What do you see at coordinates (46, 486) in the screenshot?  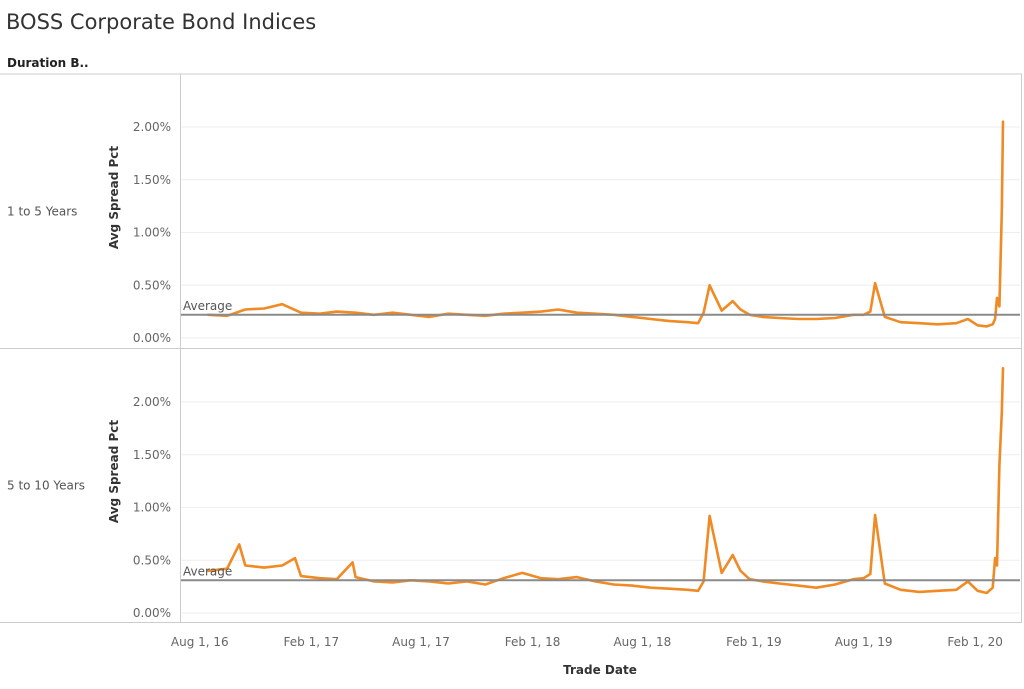 I see `row-label: 5 to 10 Years` at bounding box center [46, 486].